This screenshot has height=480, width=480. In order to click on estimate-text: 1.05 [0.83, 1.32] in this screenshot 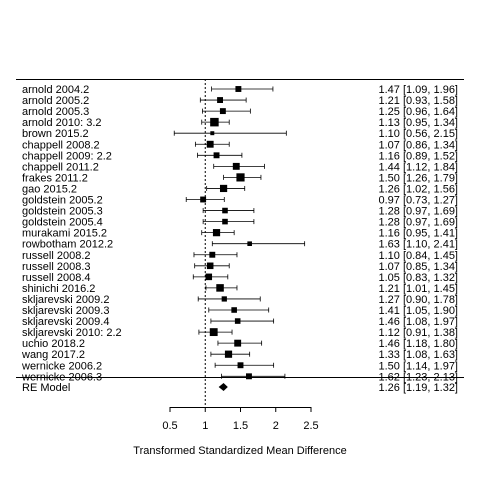, I will do `click(418, 278)`.